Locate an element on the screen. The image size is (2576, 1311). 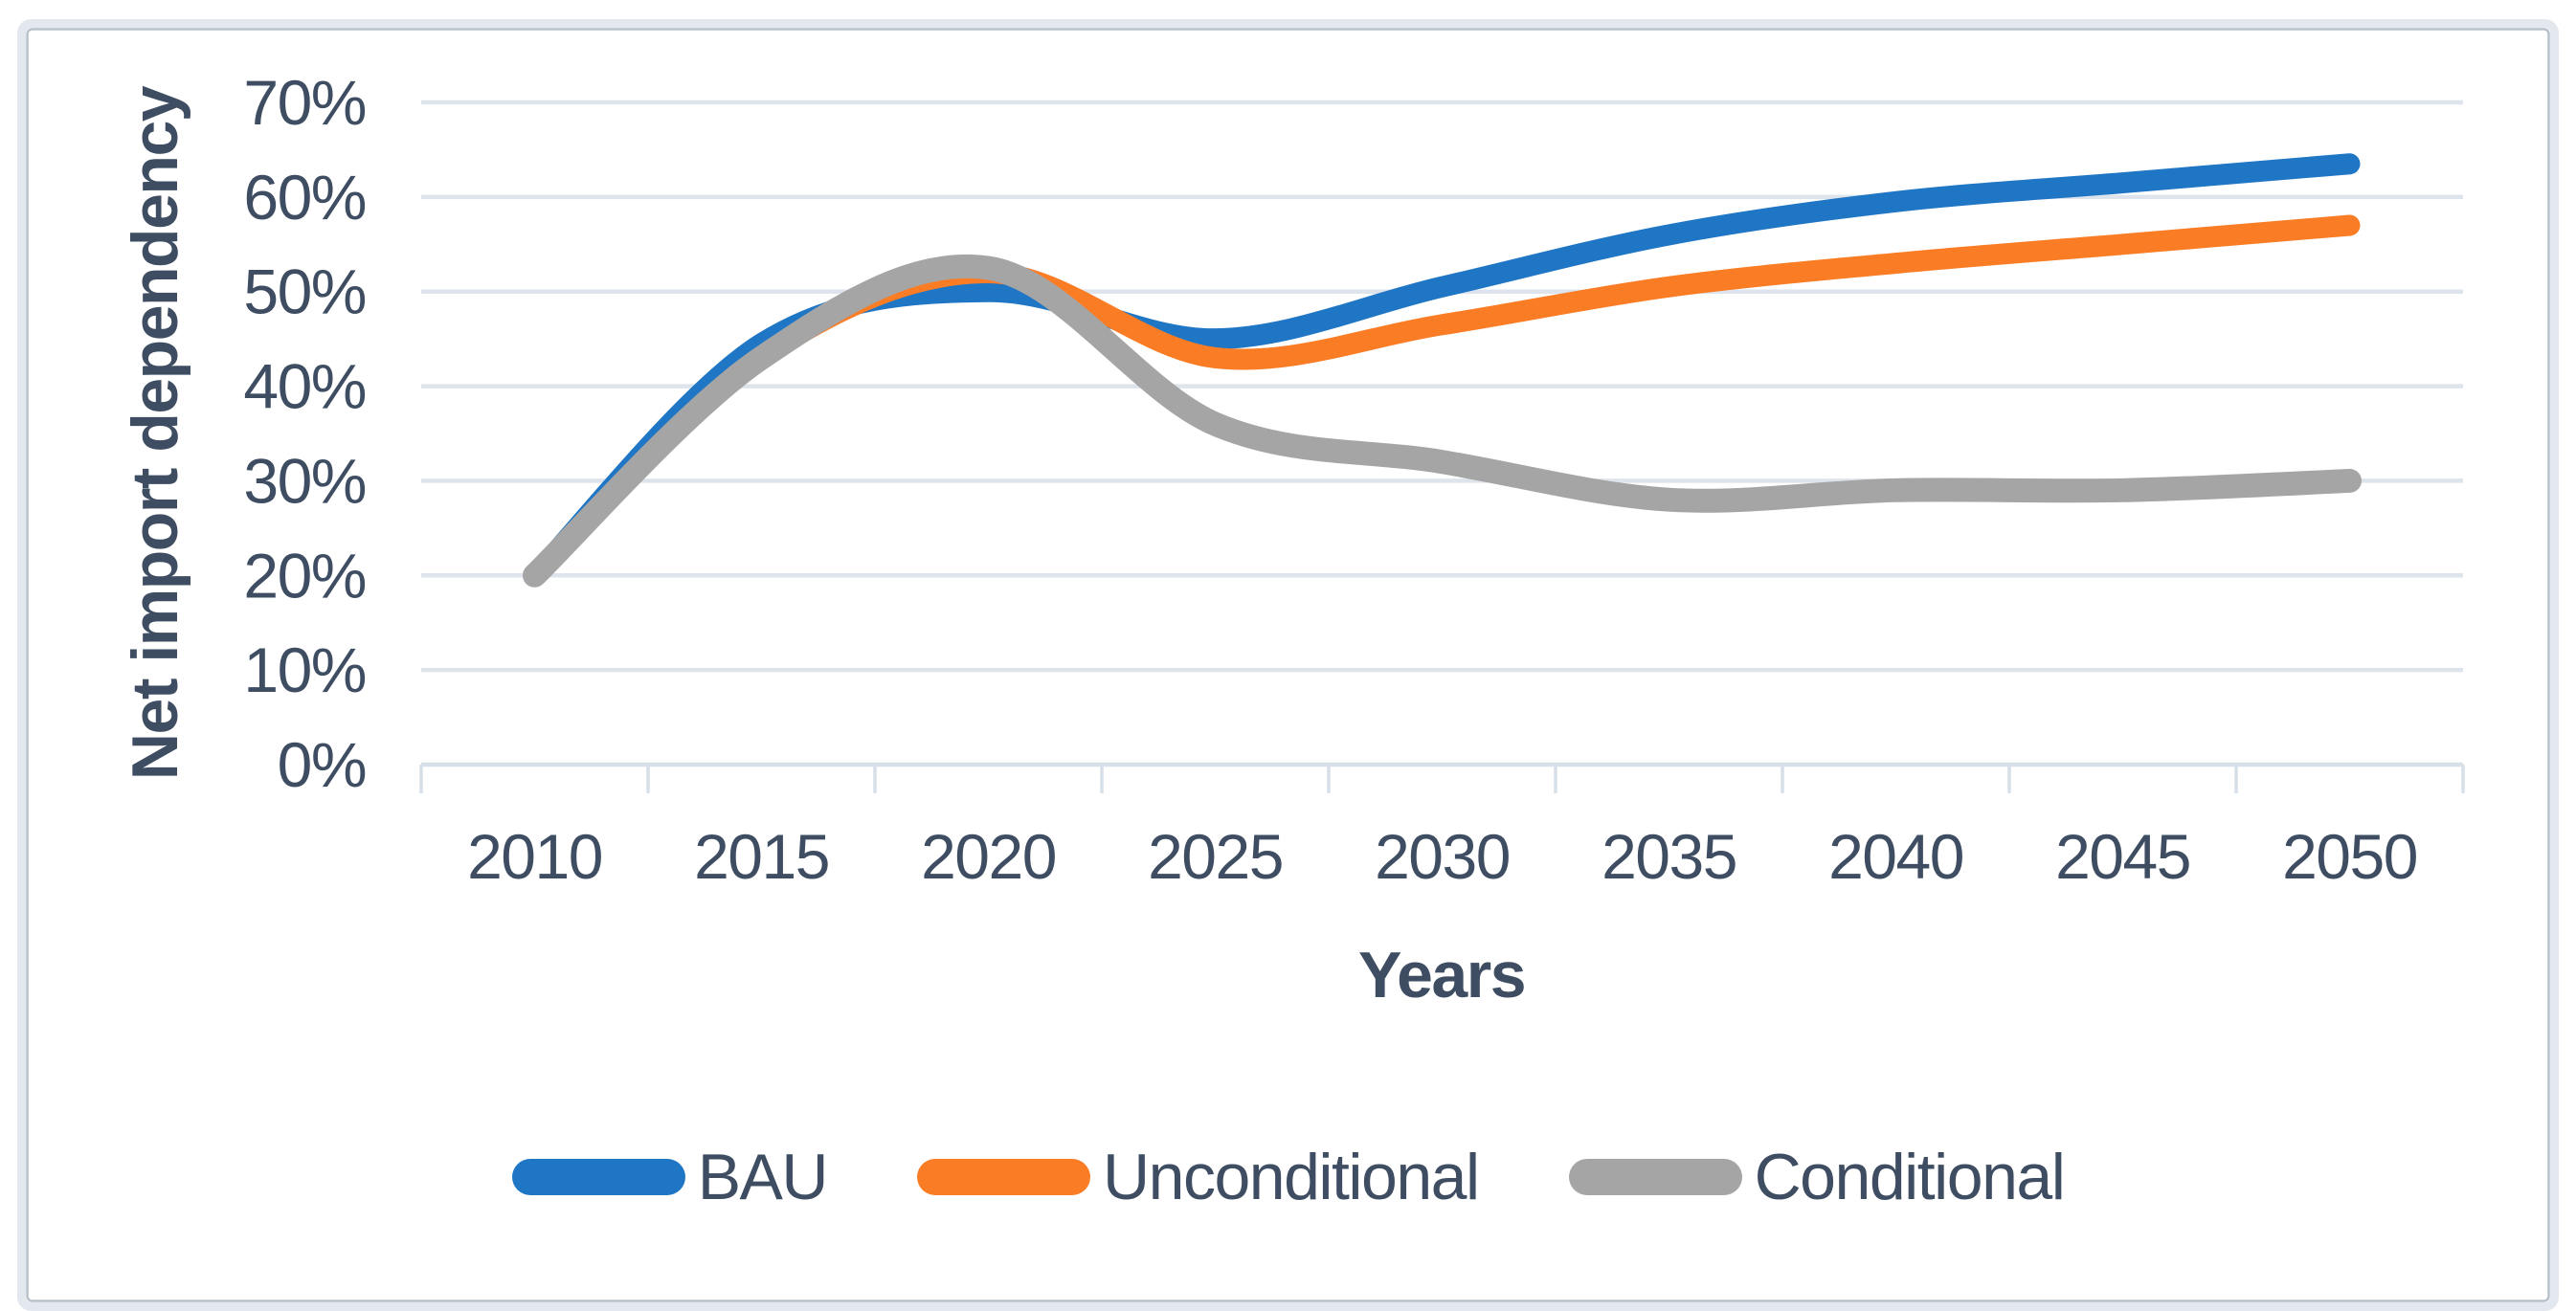
x-tick-label: 2050 is located at coordinates (2350, 856).